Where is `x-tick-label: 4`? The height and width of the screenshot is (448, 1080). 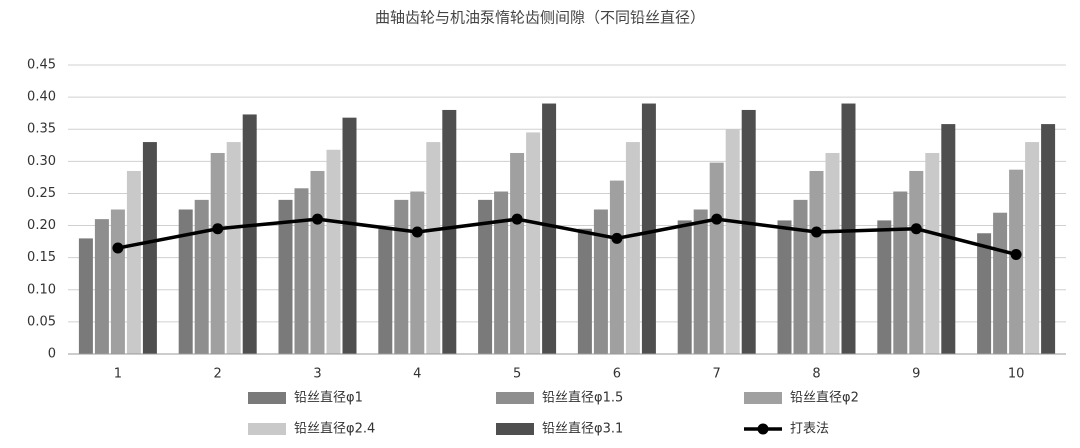 x-tick-label: 4 is located at coordinates (417, 374).